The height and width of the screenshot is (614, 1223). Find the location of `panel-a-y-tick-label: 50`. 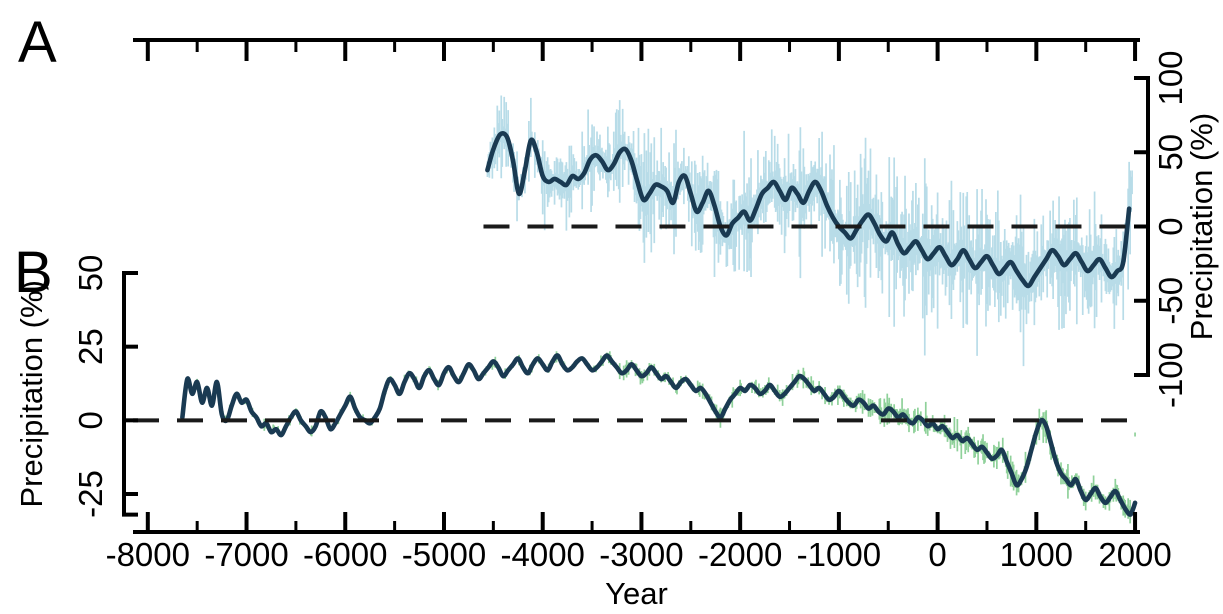

panel-a-y-tick-label: 50 is located at coordinates (1170, 152).